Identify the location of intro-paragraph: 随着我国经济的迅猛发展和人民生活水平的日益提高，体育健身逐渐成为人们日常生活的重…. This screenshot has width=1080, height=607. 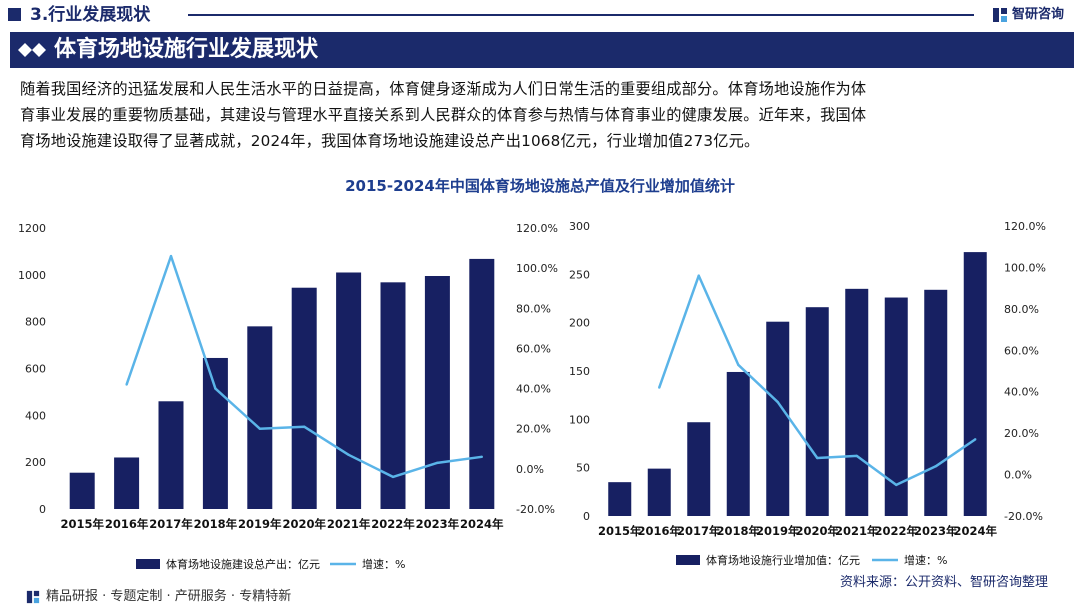
(546, 115).